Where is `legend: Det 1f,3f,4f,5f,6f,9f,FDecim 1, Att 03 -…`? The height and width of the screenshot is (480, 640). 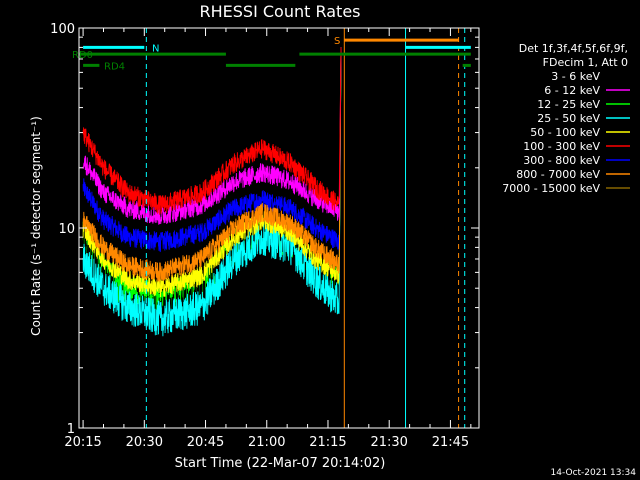 legend: Det 1f,3f,4f,5f,6f,9f,FDecim 1, Att 03 -… is located at coordinates (566, 118).